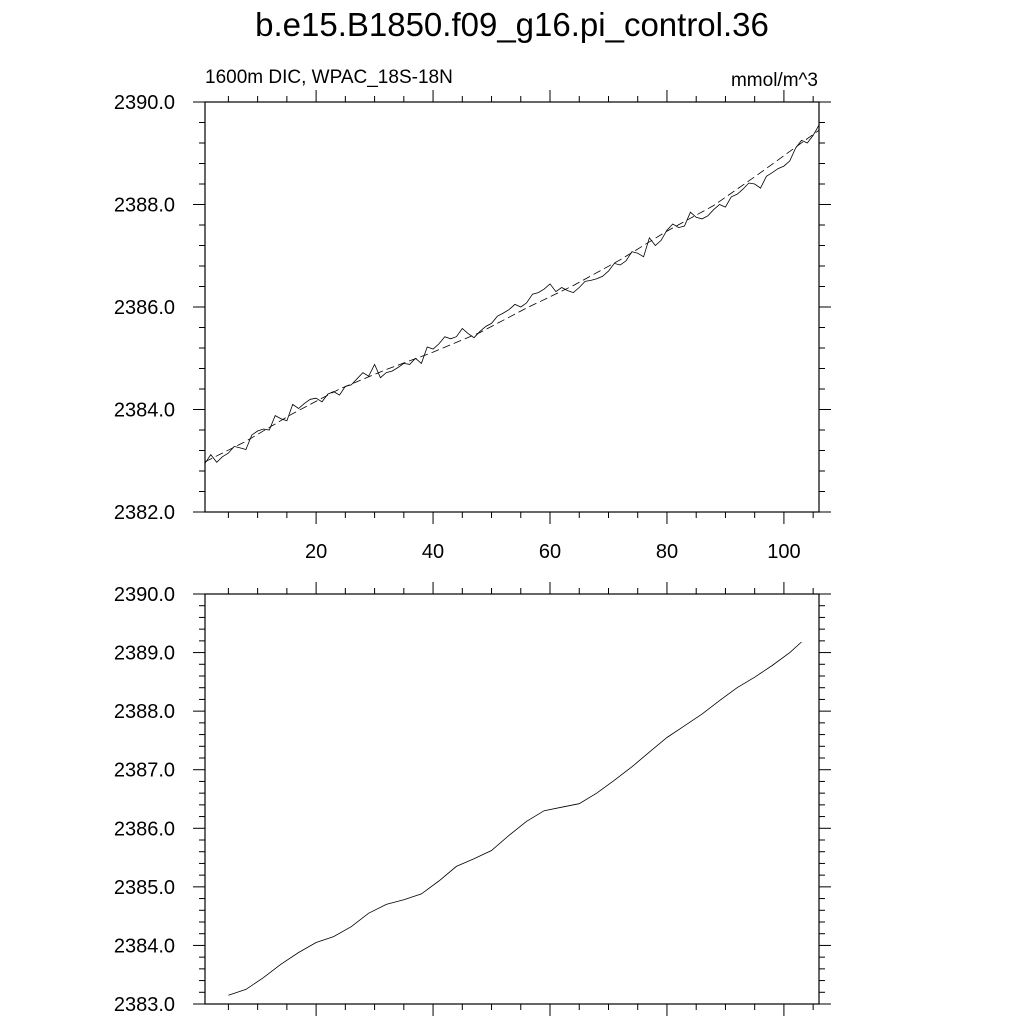 Image resolution: width=1024 pixels, height=1024 pixels. What do you see at coordinates (783, 552) in the screenshot?
I see `top-x-tick-label: 100` at bounding box center [783, 552].